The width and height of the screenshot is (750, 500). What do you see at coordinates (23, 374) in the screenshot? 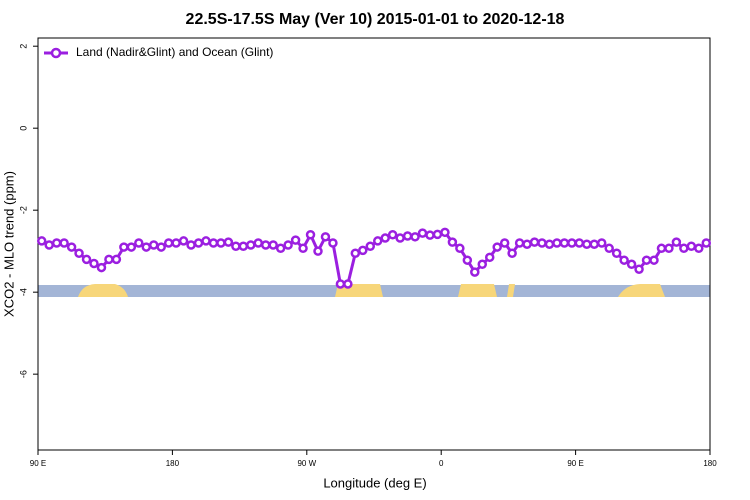
I see `y-tick-label: -6` at bounding box center [23, 374].